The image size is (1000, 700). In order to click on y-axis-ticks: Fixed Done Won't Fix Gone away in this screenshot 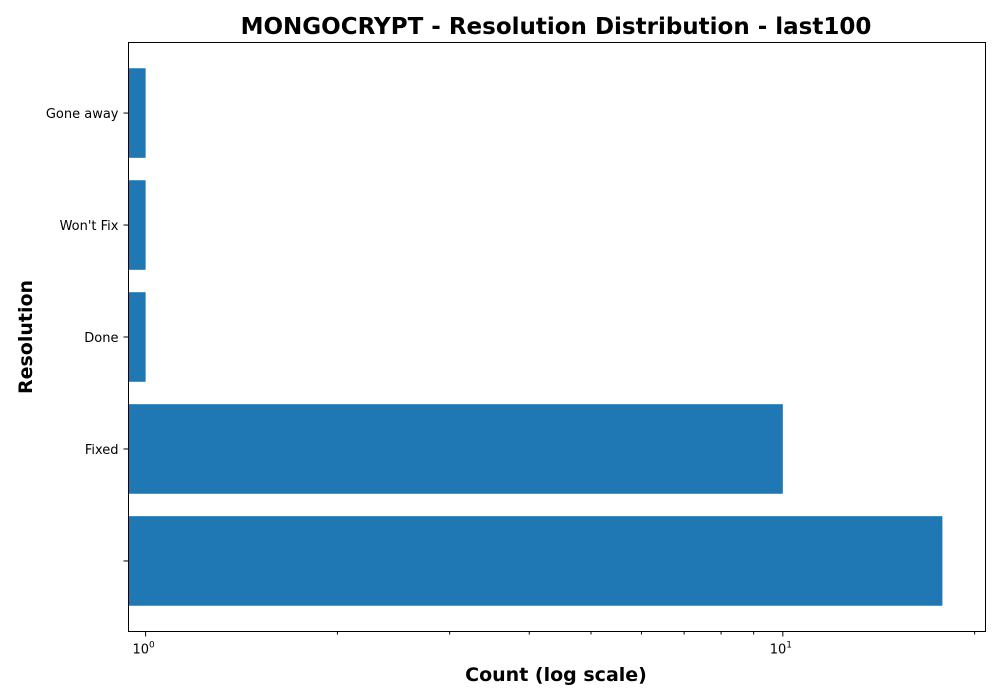, I will do `click(87, 334)`.